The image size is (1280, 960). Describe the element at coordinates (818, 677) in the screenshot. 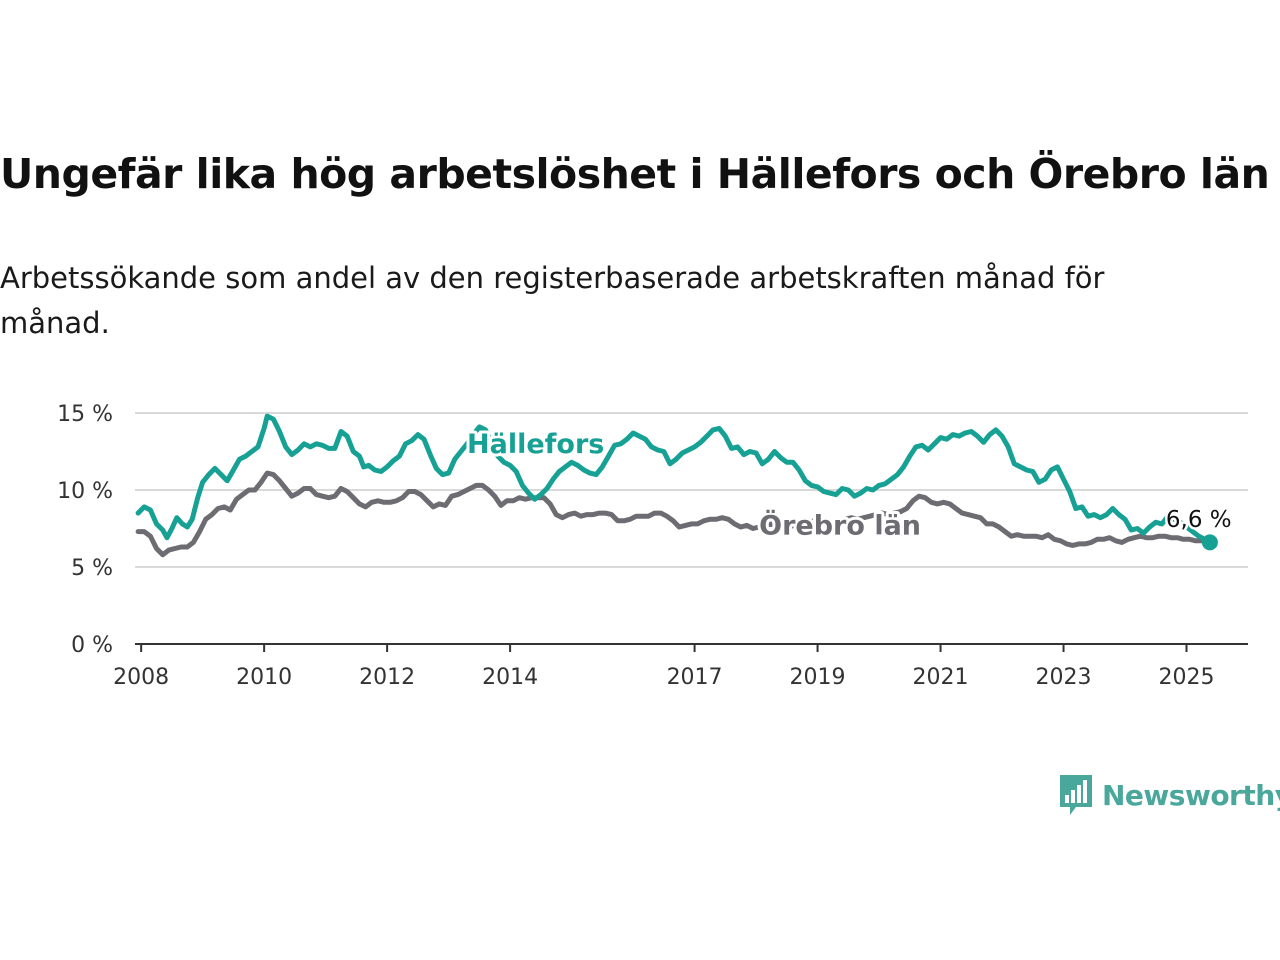

I see `x-tick-label: 2019` at that location.